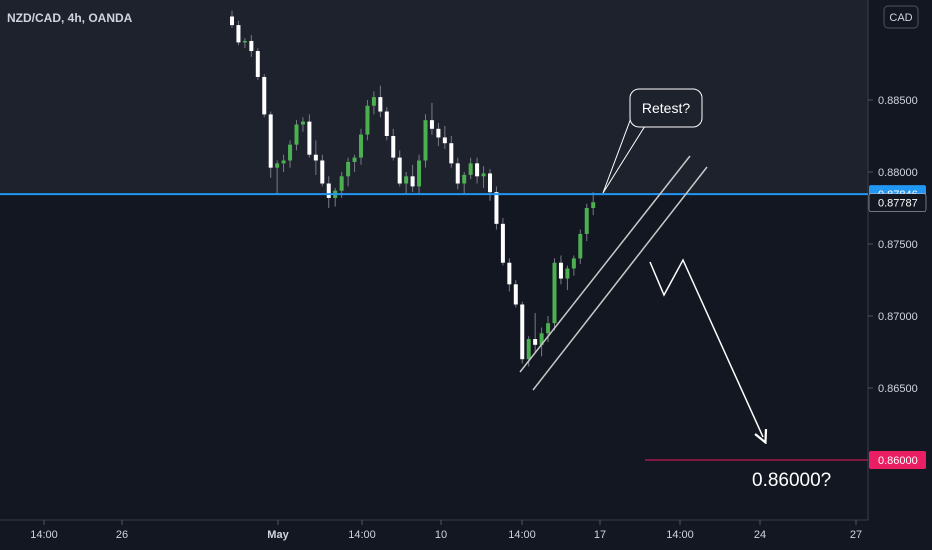  I want to click on time-axis-background, so click(434, 535).